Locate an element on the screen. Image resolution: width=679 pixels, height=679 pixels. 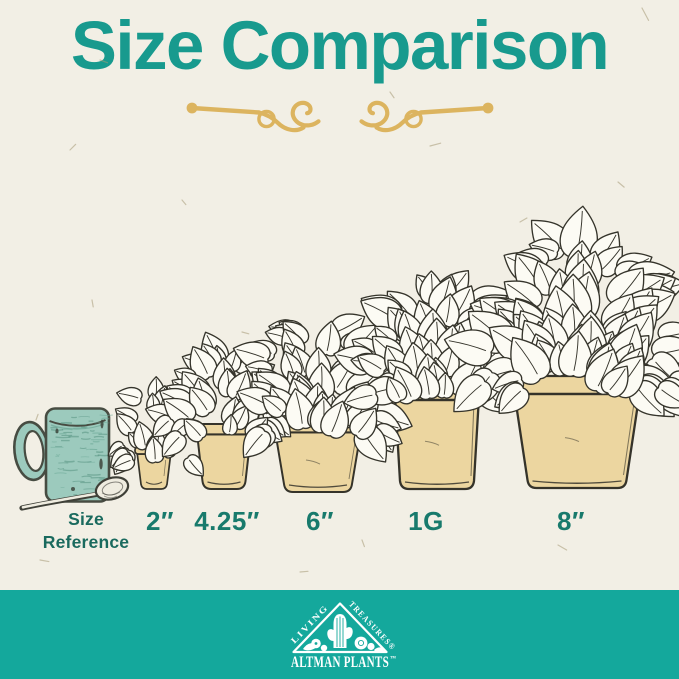
size-label-2in: 2″ is located at coordinates (160, 521).